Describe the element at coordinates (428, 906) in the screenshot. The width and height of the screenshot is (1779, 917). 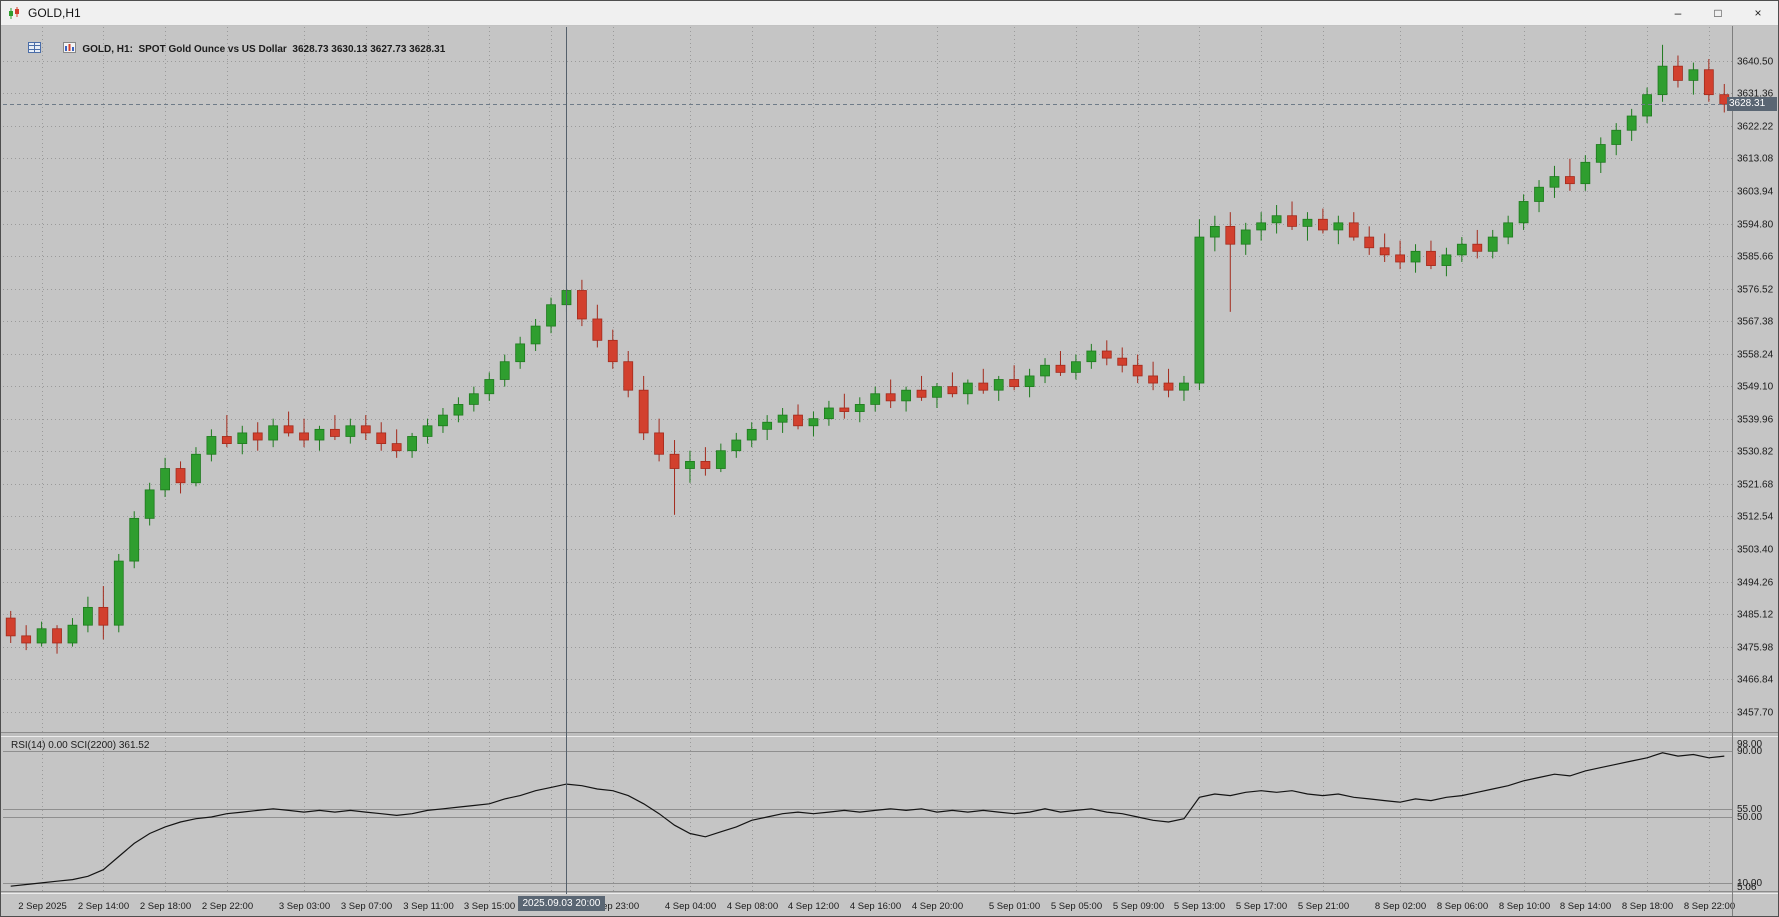
I see `time-axis-label: 3 Sep 11:00` at that location.